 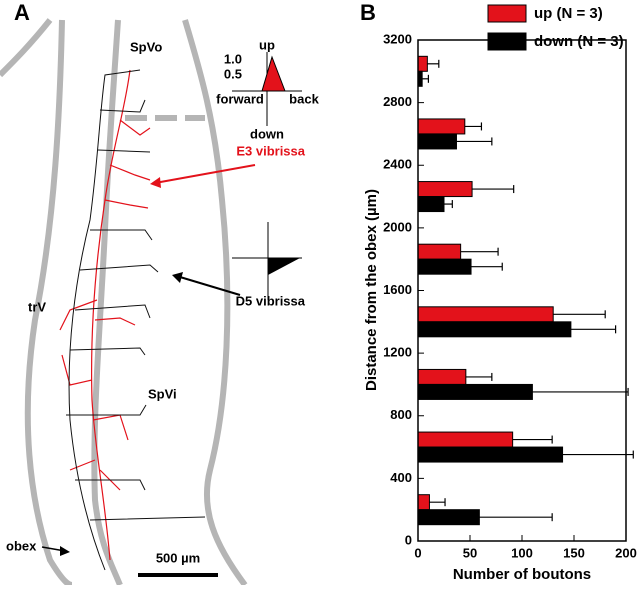 I want to click on y-tick-label: 1600, so click(x=397, y=289).